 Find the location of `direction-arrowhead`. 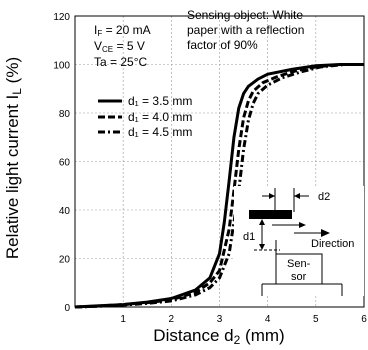

direction-arrowhead is located at coordinates (325, 233).